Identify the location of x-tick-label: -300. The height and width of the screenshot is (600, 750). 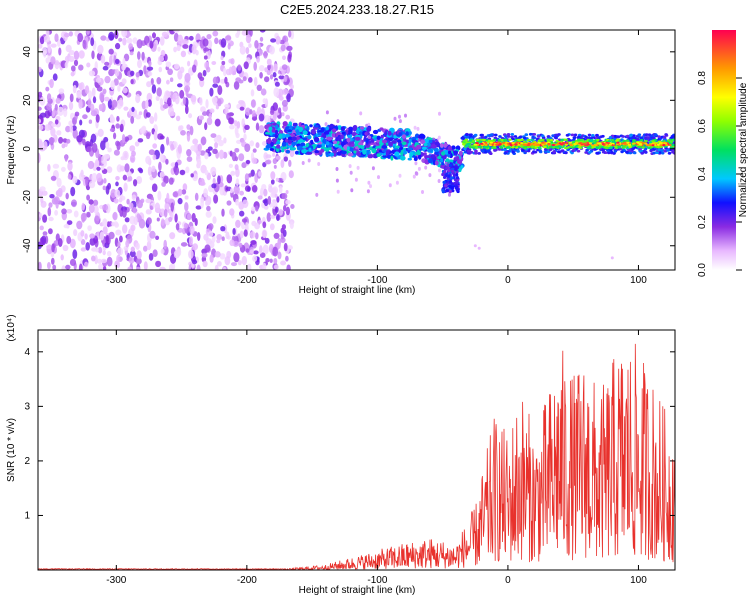
(116, 580).